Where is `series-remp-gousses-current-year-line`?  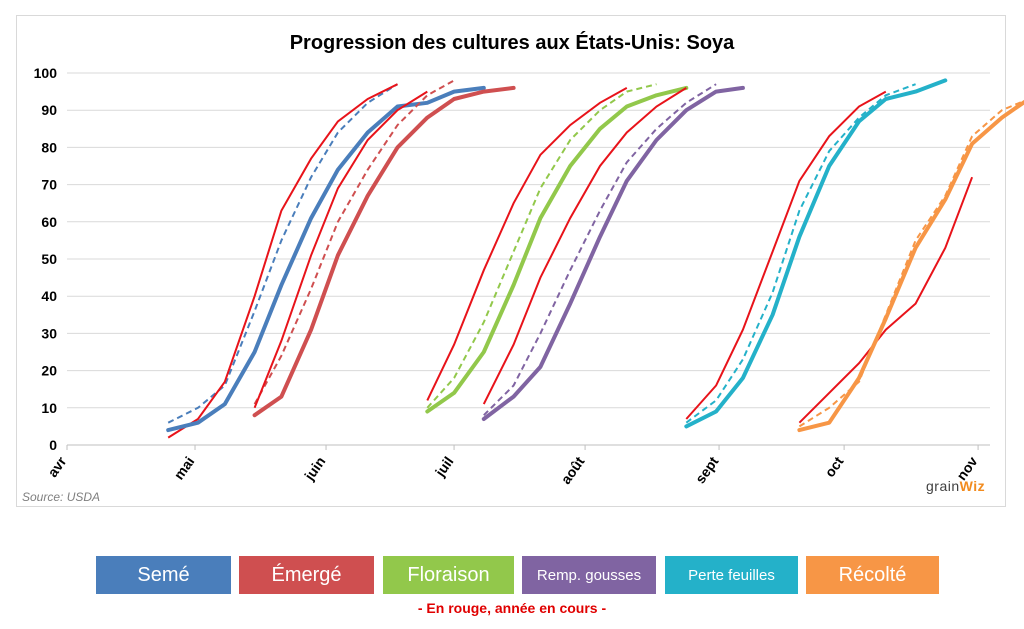
series-remp-gousses-current-year-line is located at coordinates (584, 246).